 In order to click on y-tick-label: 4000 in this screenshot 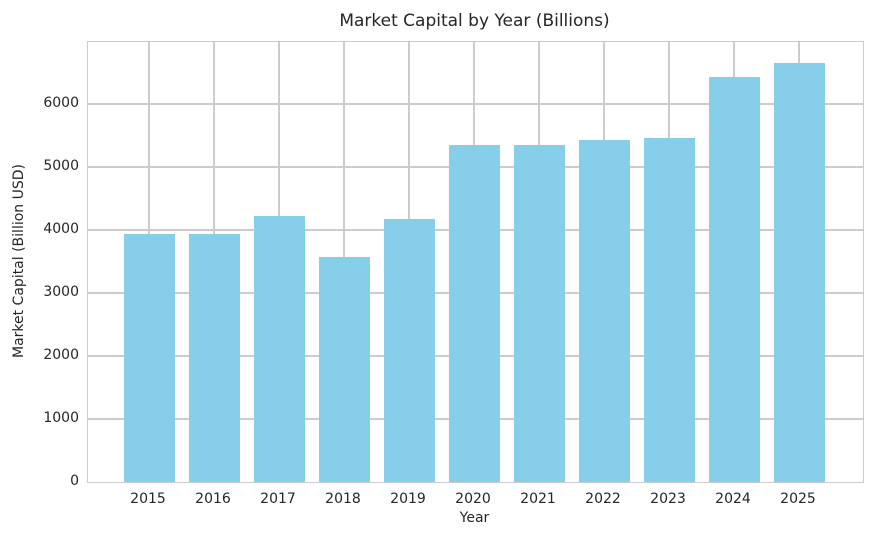, I will do `click(61, 229)`.